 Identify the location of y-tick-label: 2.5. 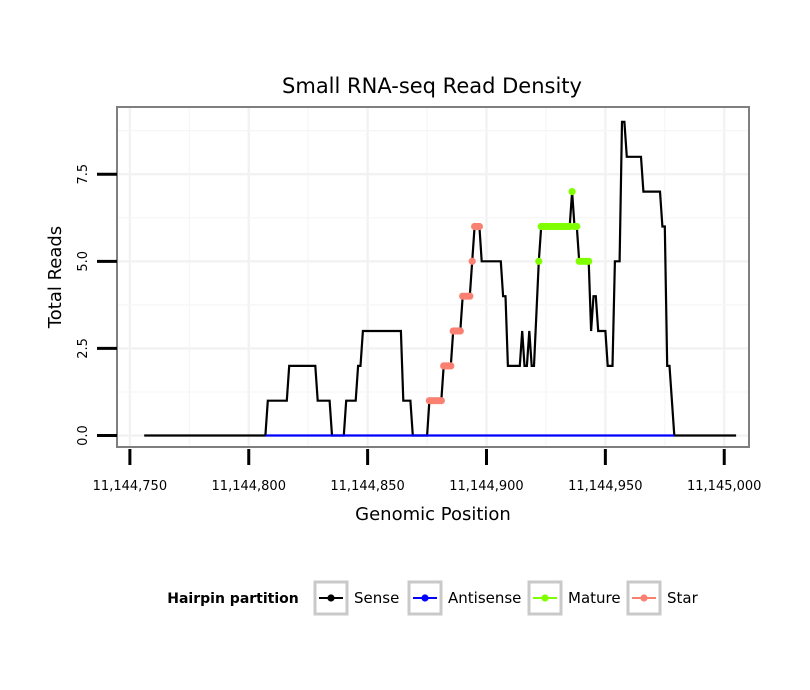
(83, 348).